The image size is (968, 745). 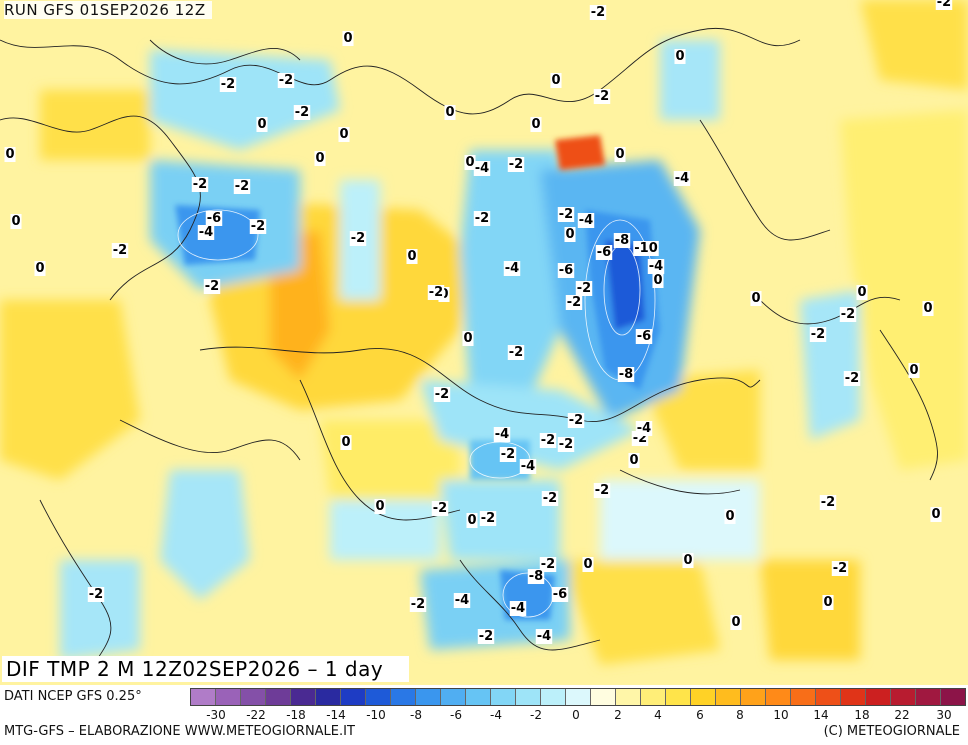 What do you see at coordinates (862, 715) in the screenshot?
I see `color-scale-tick: 18` at bounding box center [862, 715].